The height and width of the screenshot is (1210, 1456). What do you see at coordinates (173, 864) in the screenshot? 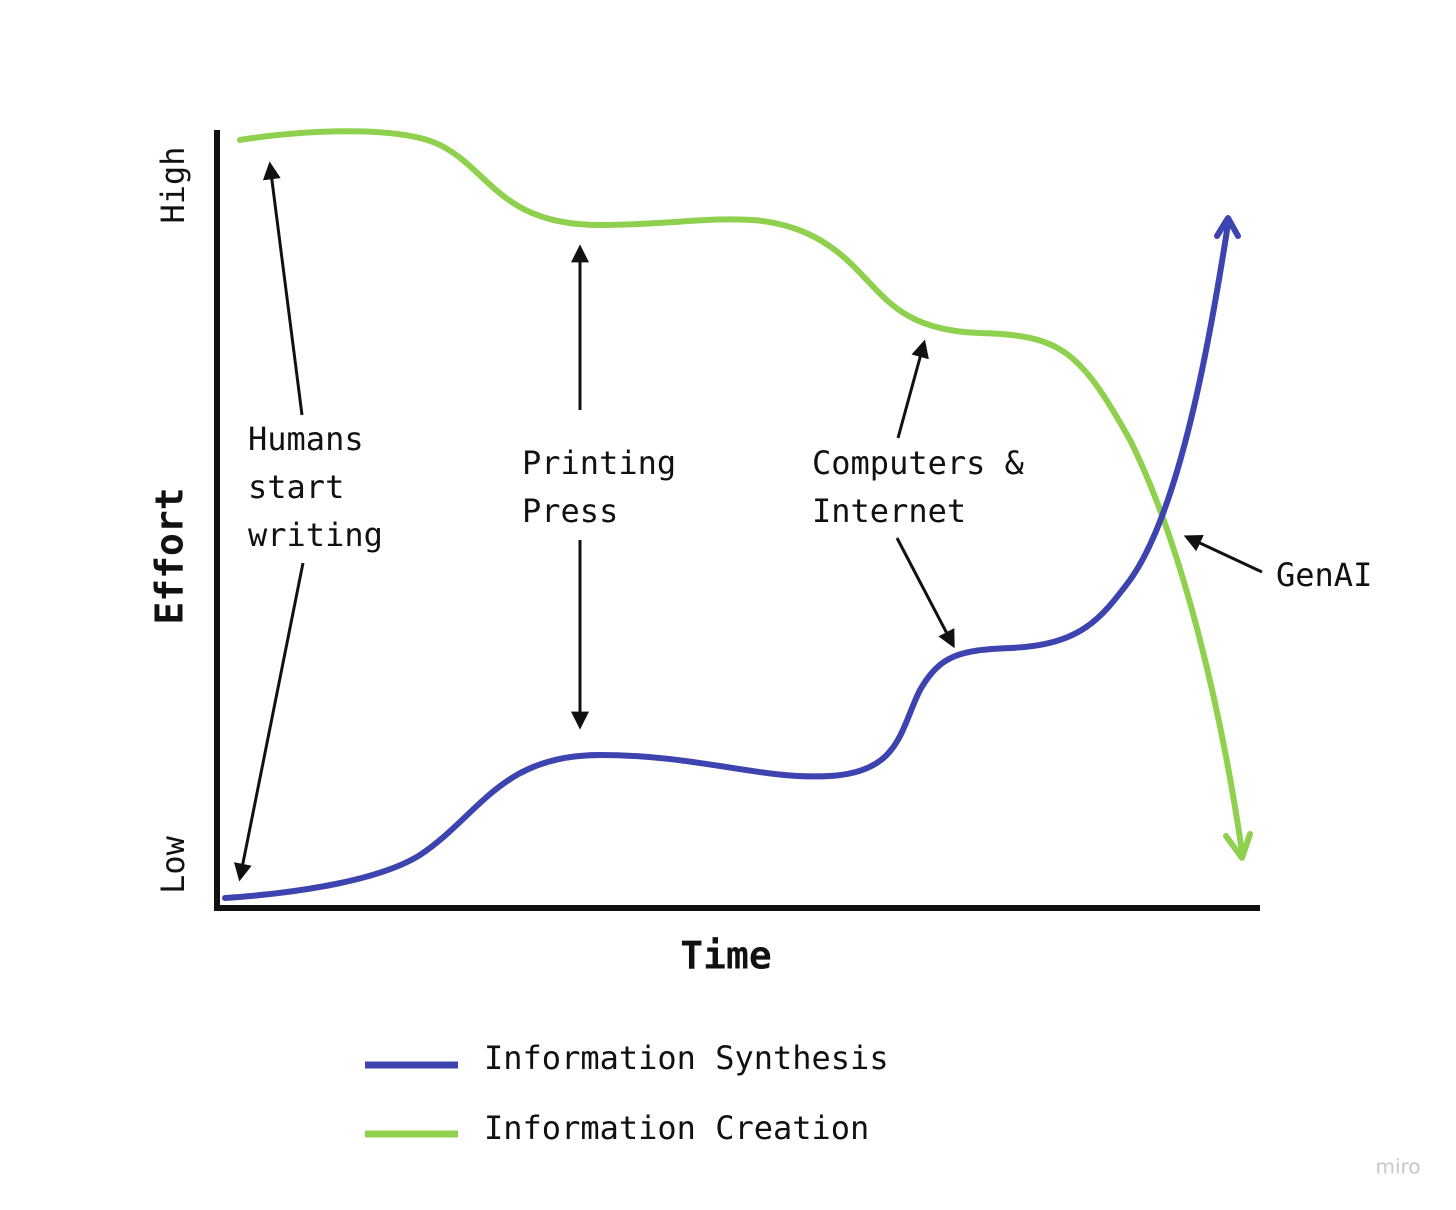
I see `y-low-label: Low` at bounding box center [173, 864].